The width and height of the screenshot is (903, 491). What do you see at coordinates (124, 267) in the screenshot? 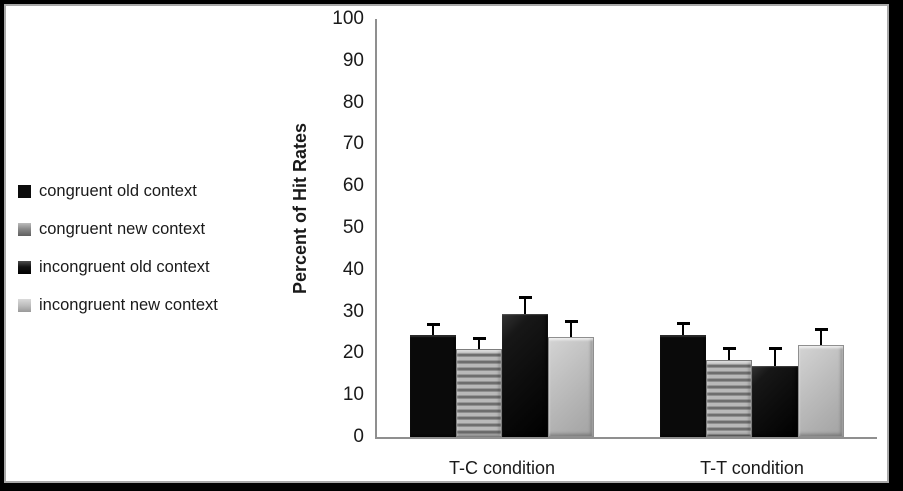
I see `legend-label: incongruent old context` at bounding box center [124, 267].